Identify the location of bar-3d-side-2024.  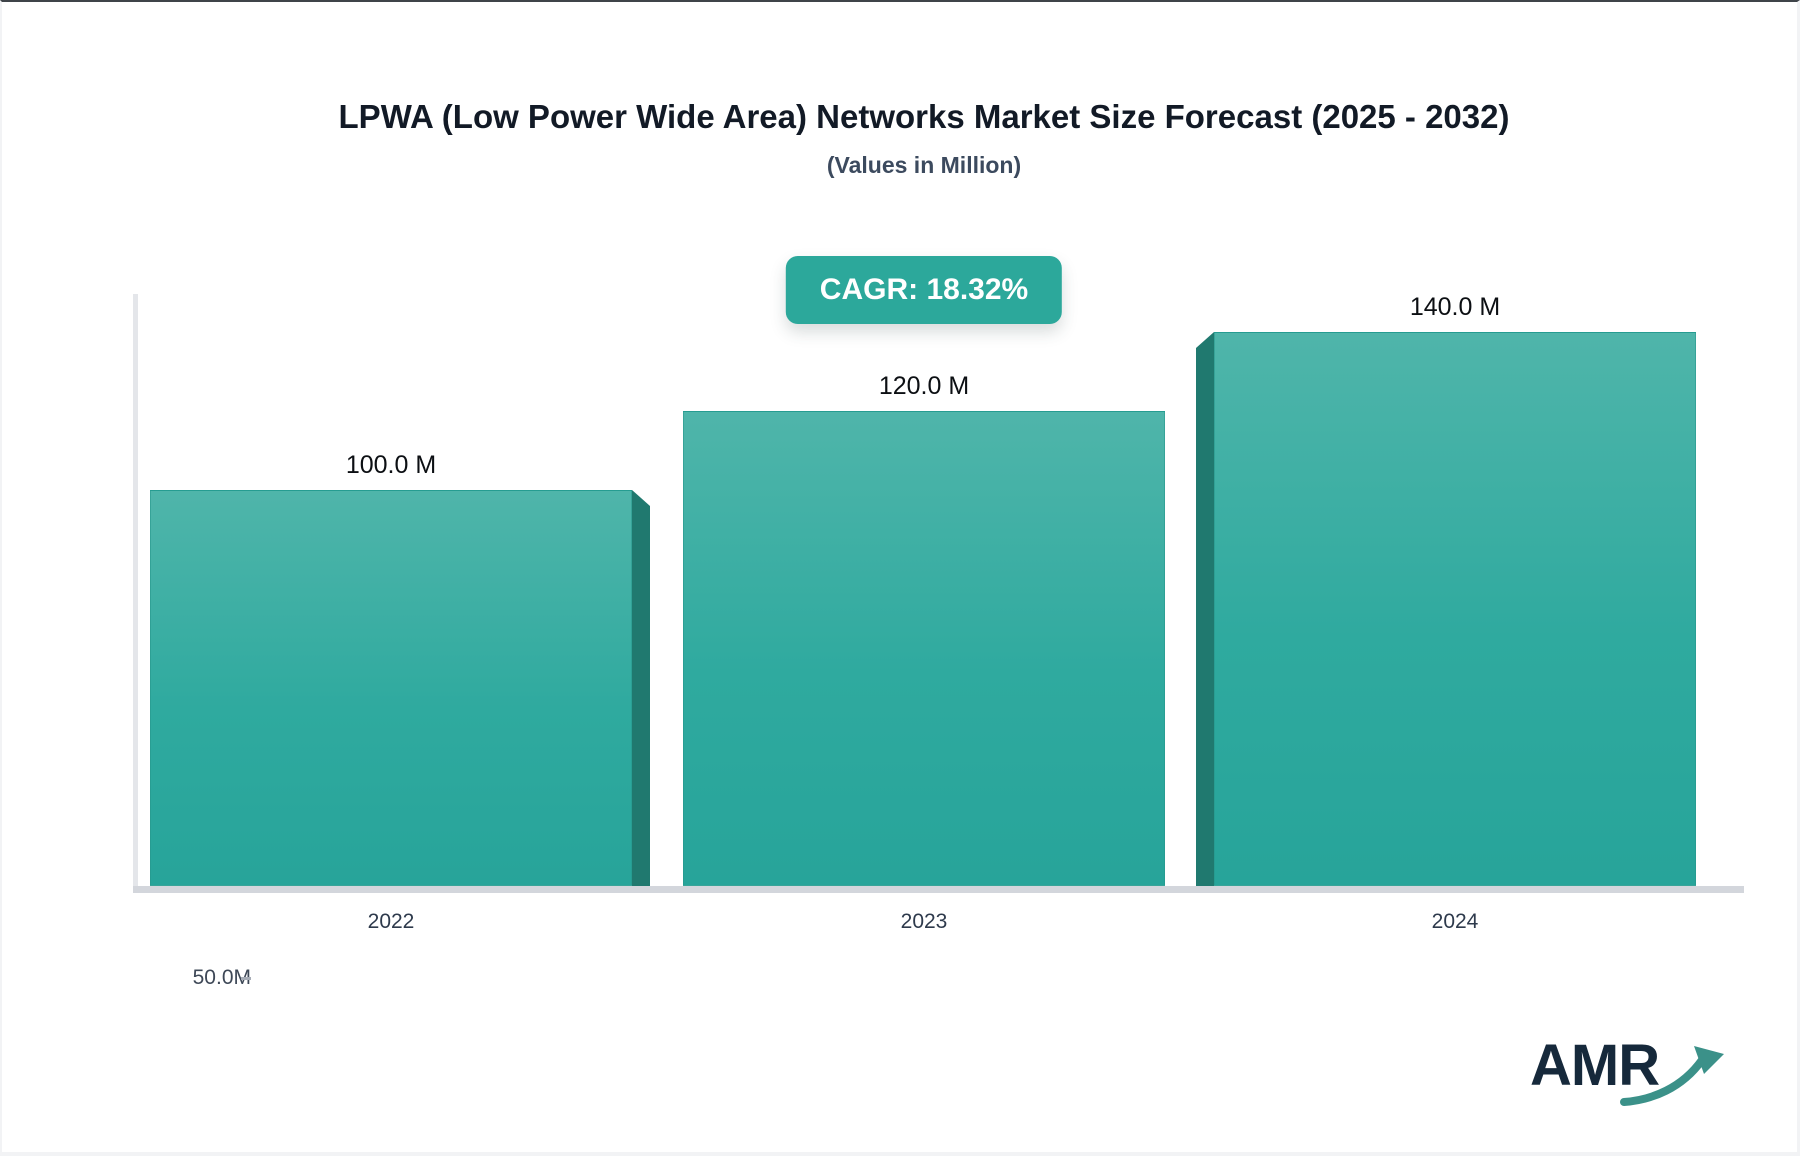
(1205, 609).